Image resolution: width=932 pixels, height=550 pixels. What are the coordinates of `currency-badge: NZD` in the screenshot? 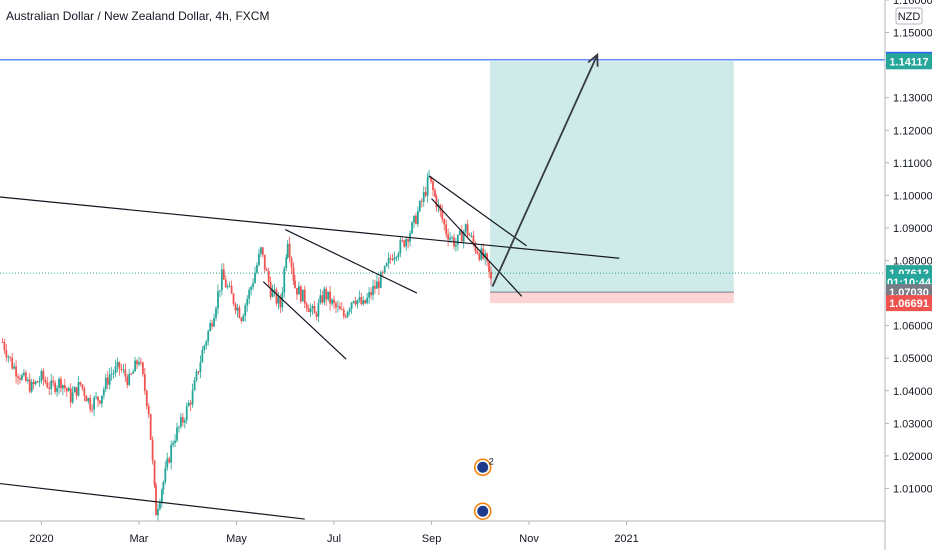 It's located at (909, 16).